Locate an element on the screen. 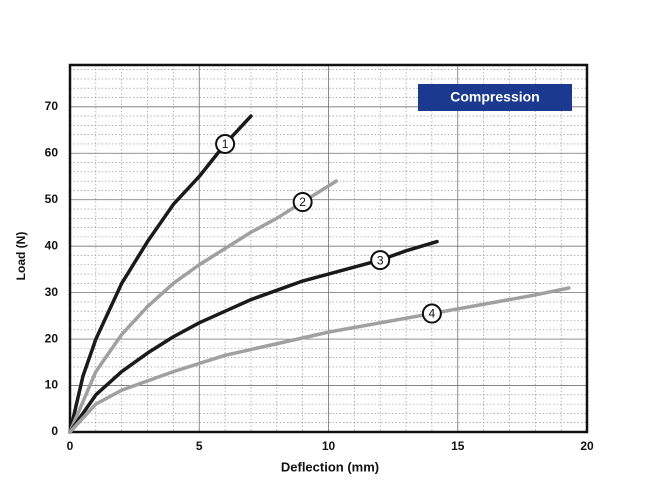 This screenshot has width=650, height=485. y-tick-label: 0 is located at coordinates (54, 431).